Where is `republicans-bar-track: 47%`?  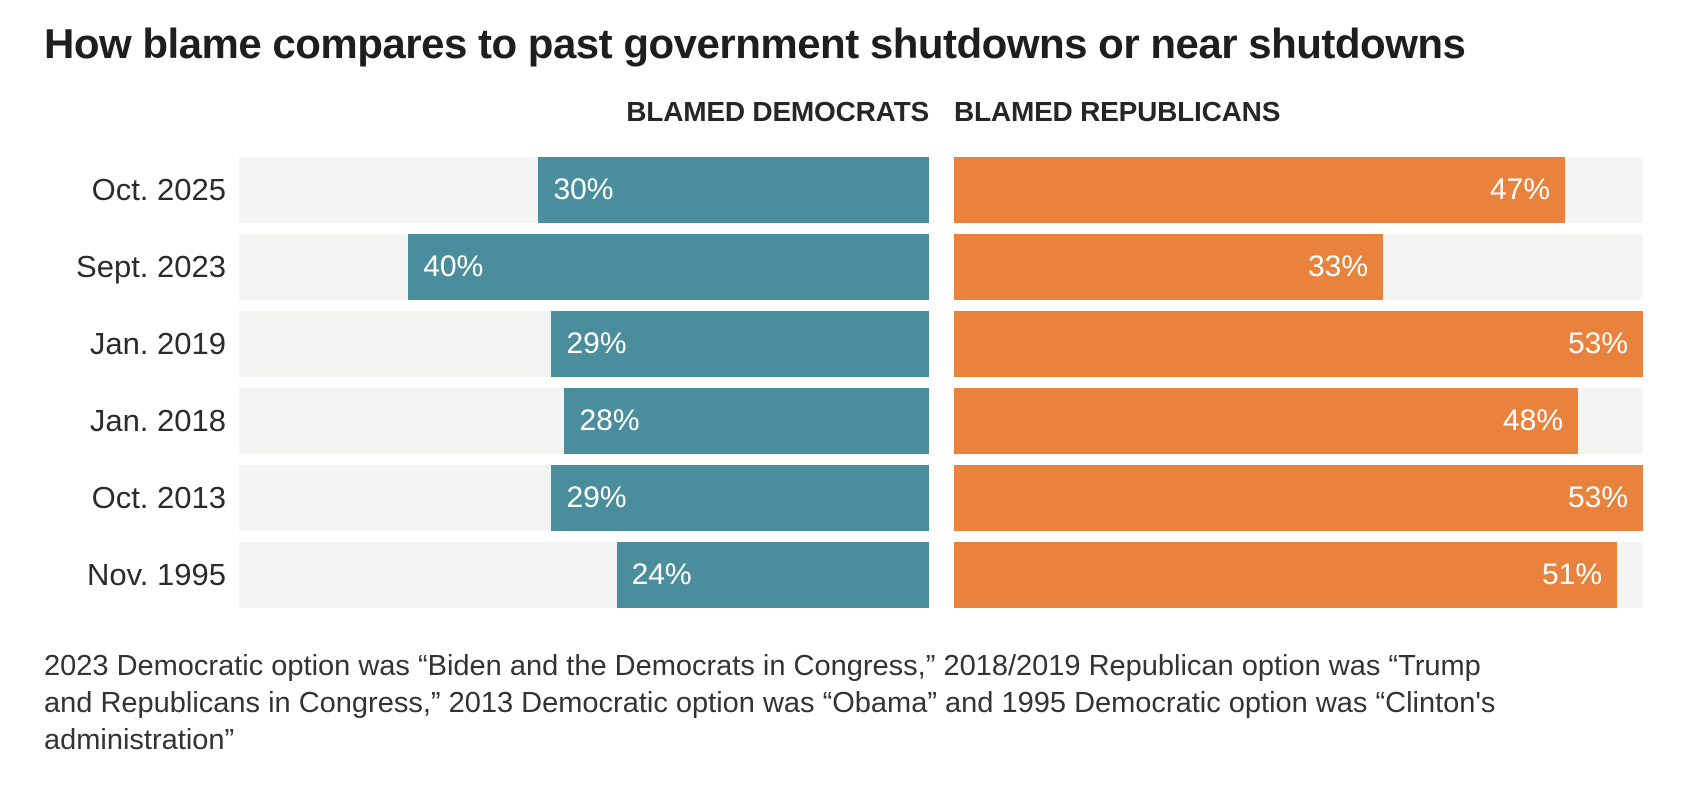 republicans-bar-track: 47% is located at coordinates (1298, 190).